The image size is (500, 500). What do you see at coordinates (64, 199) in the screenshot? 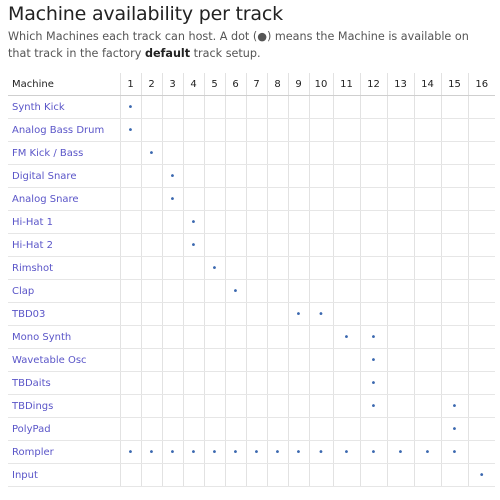
I see `machine-link: Analog Snare` at bounding box center [64, 199].